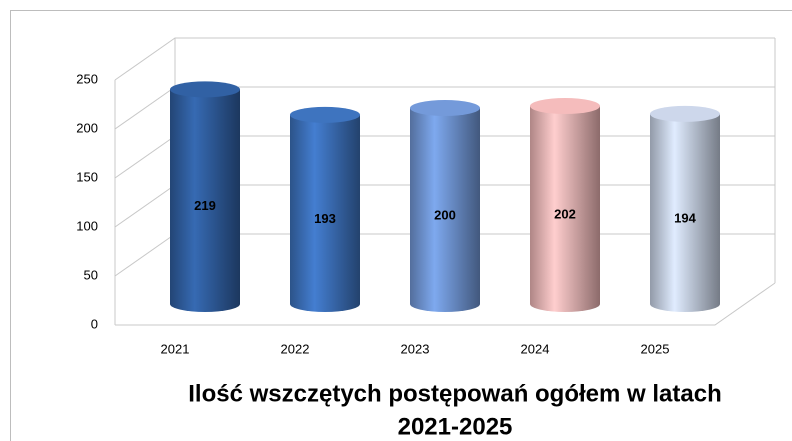 The image size is (792, 441). I want to click on y-tick-label: 200, so click(87, 127).